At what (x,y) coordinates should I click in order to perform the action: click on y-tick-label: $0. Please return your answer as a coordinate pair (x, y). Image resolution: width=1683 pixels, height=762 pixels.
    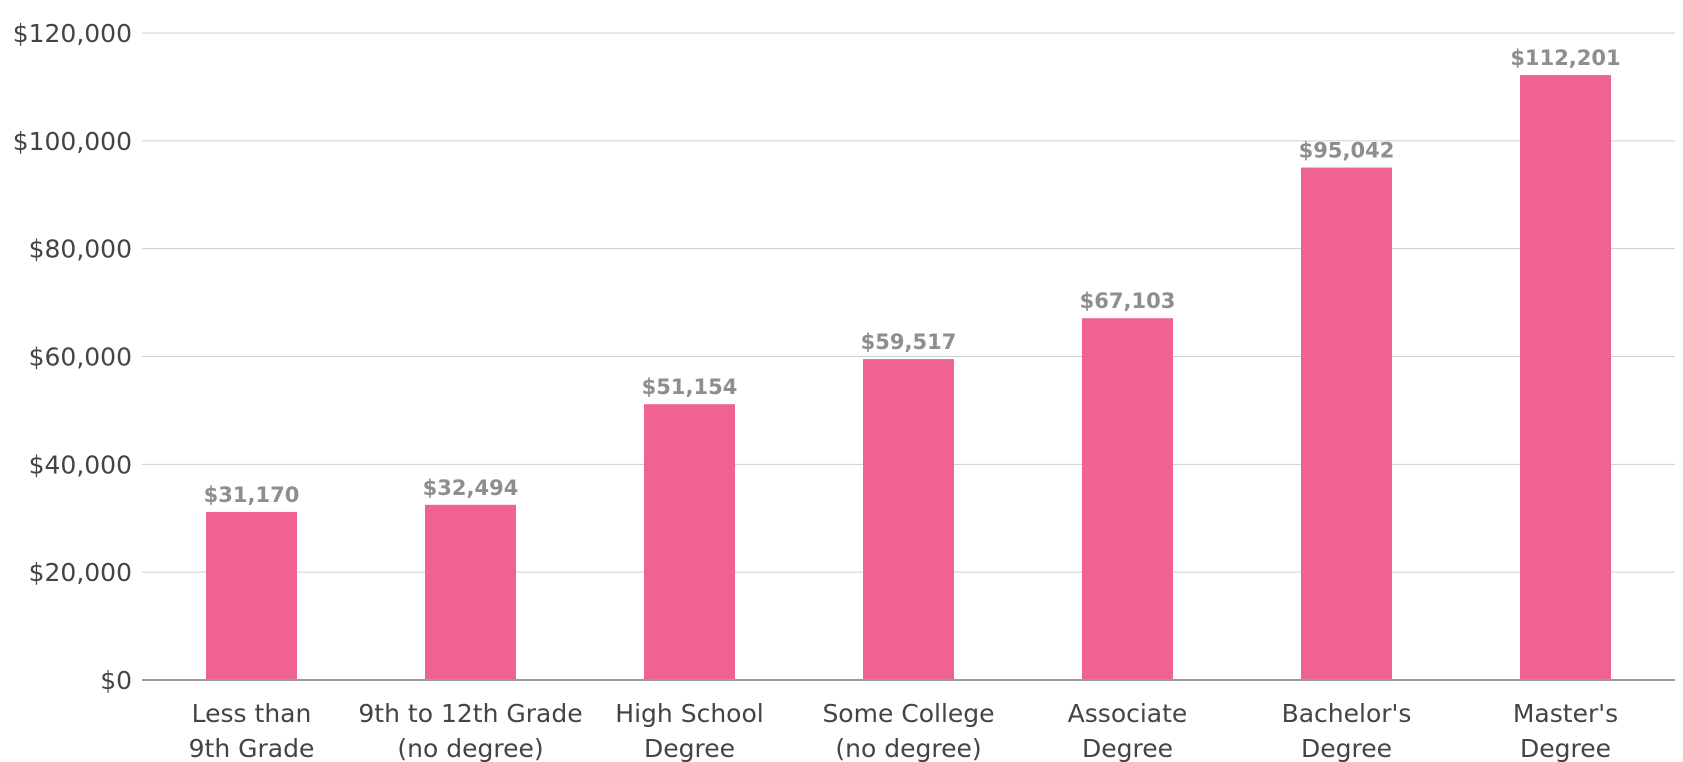
    Looking at the image, I should click on (116, 680).